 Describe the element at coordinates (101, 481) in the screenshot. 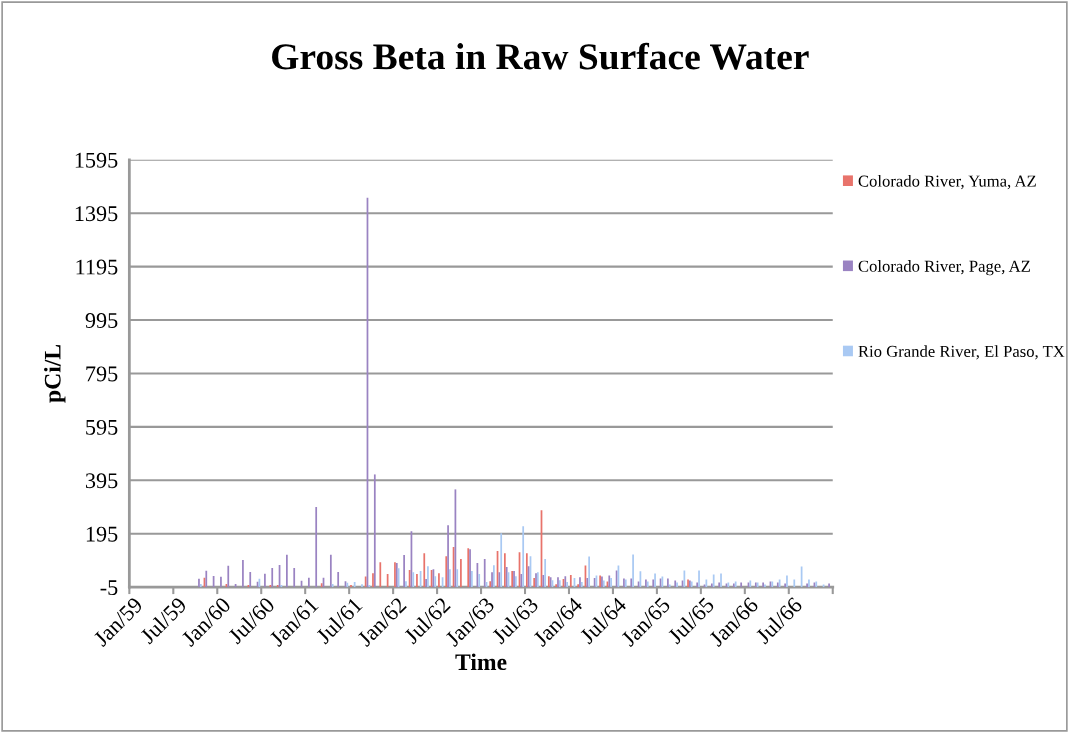

I see `y-tick-label: 395` at that location.